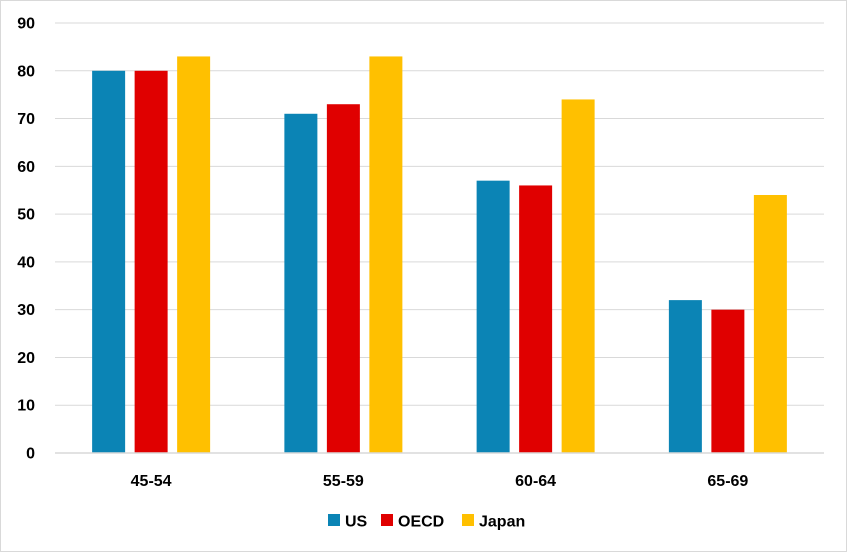  Describe the element at coordinates (30, 454) in the screenshot. I see `y-tick-label: 0` at that location.